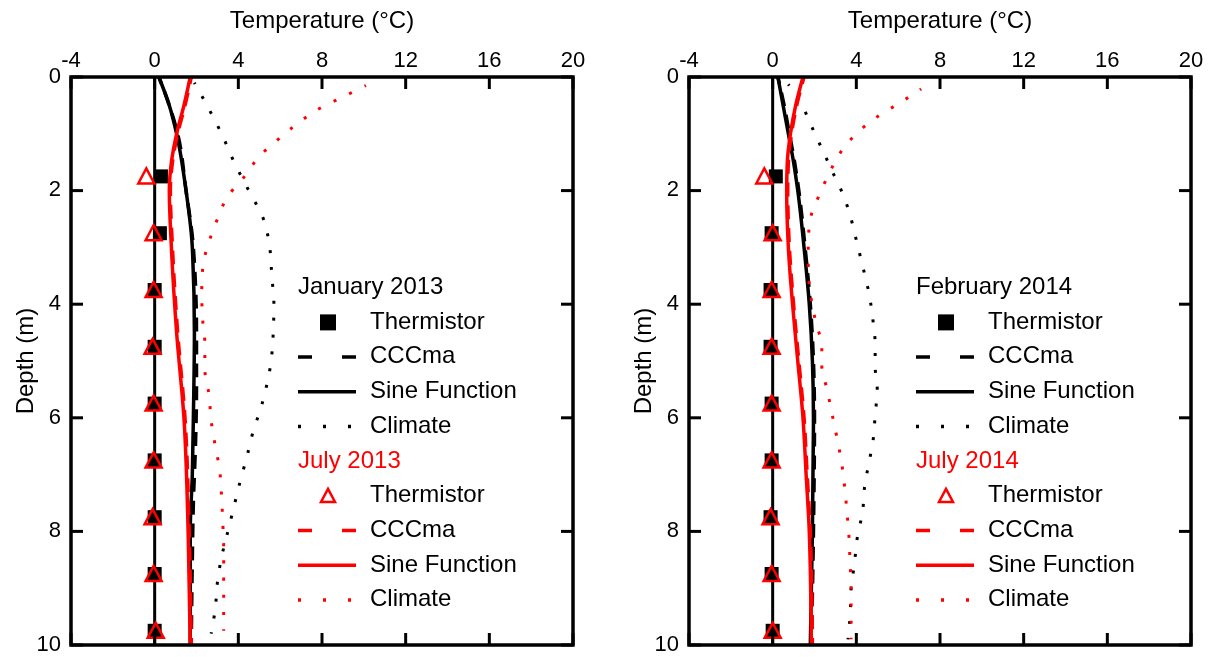  I want to click on annotation: July 2013, so click(349, 459).